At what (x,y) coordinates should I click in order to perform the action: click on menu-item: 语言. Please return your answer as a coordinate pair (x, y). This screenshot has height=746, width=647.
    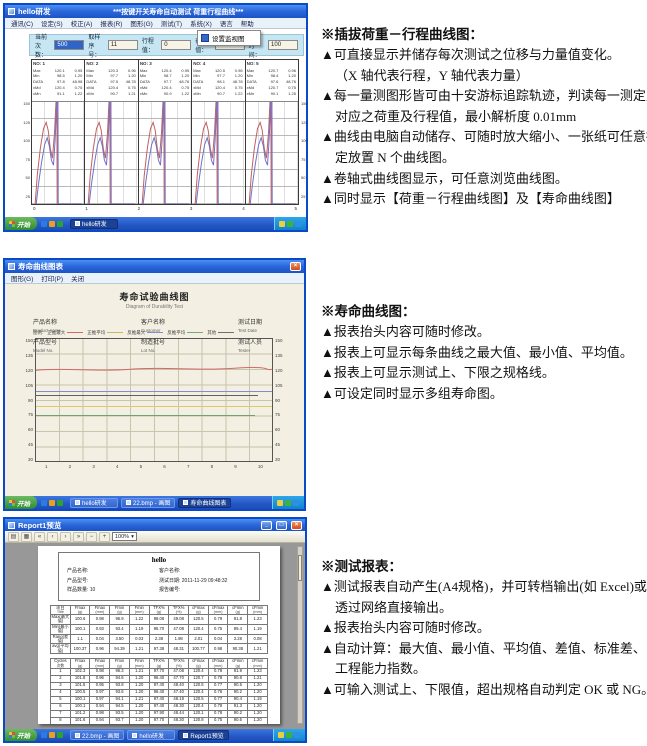
    Looking at the image, I should click on (226, 24).